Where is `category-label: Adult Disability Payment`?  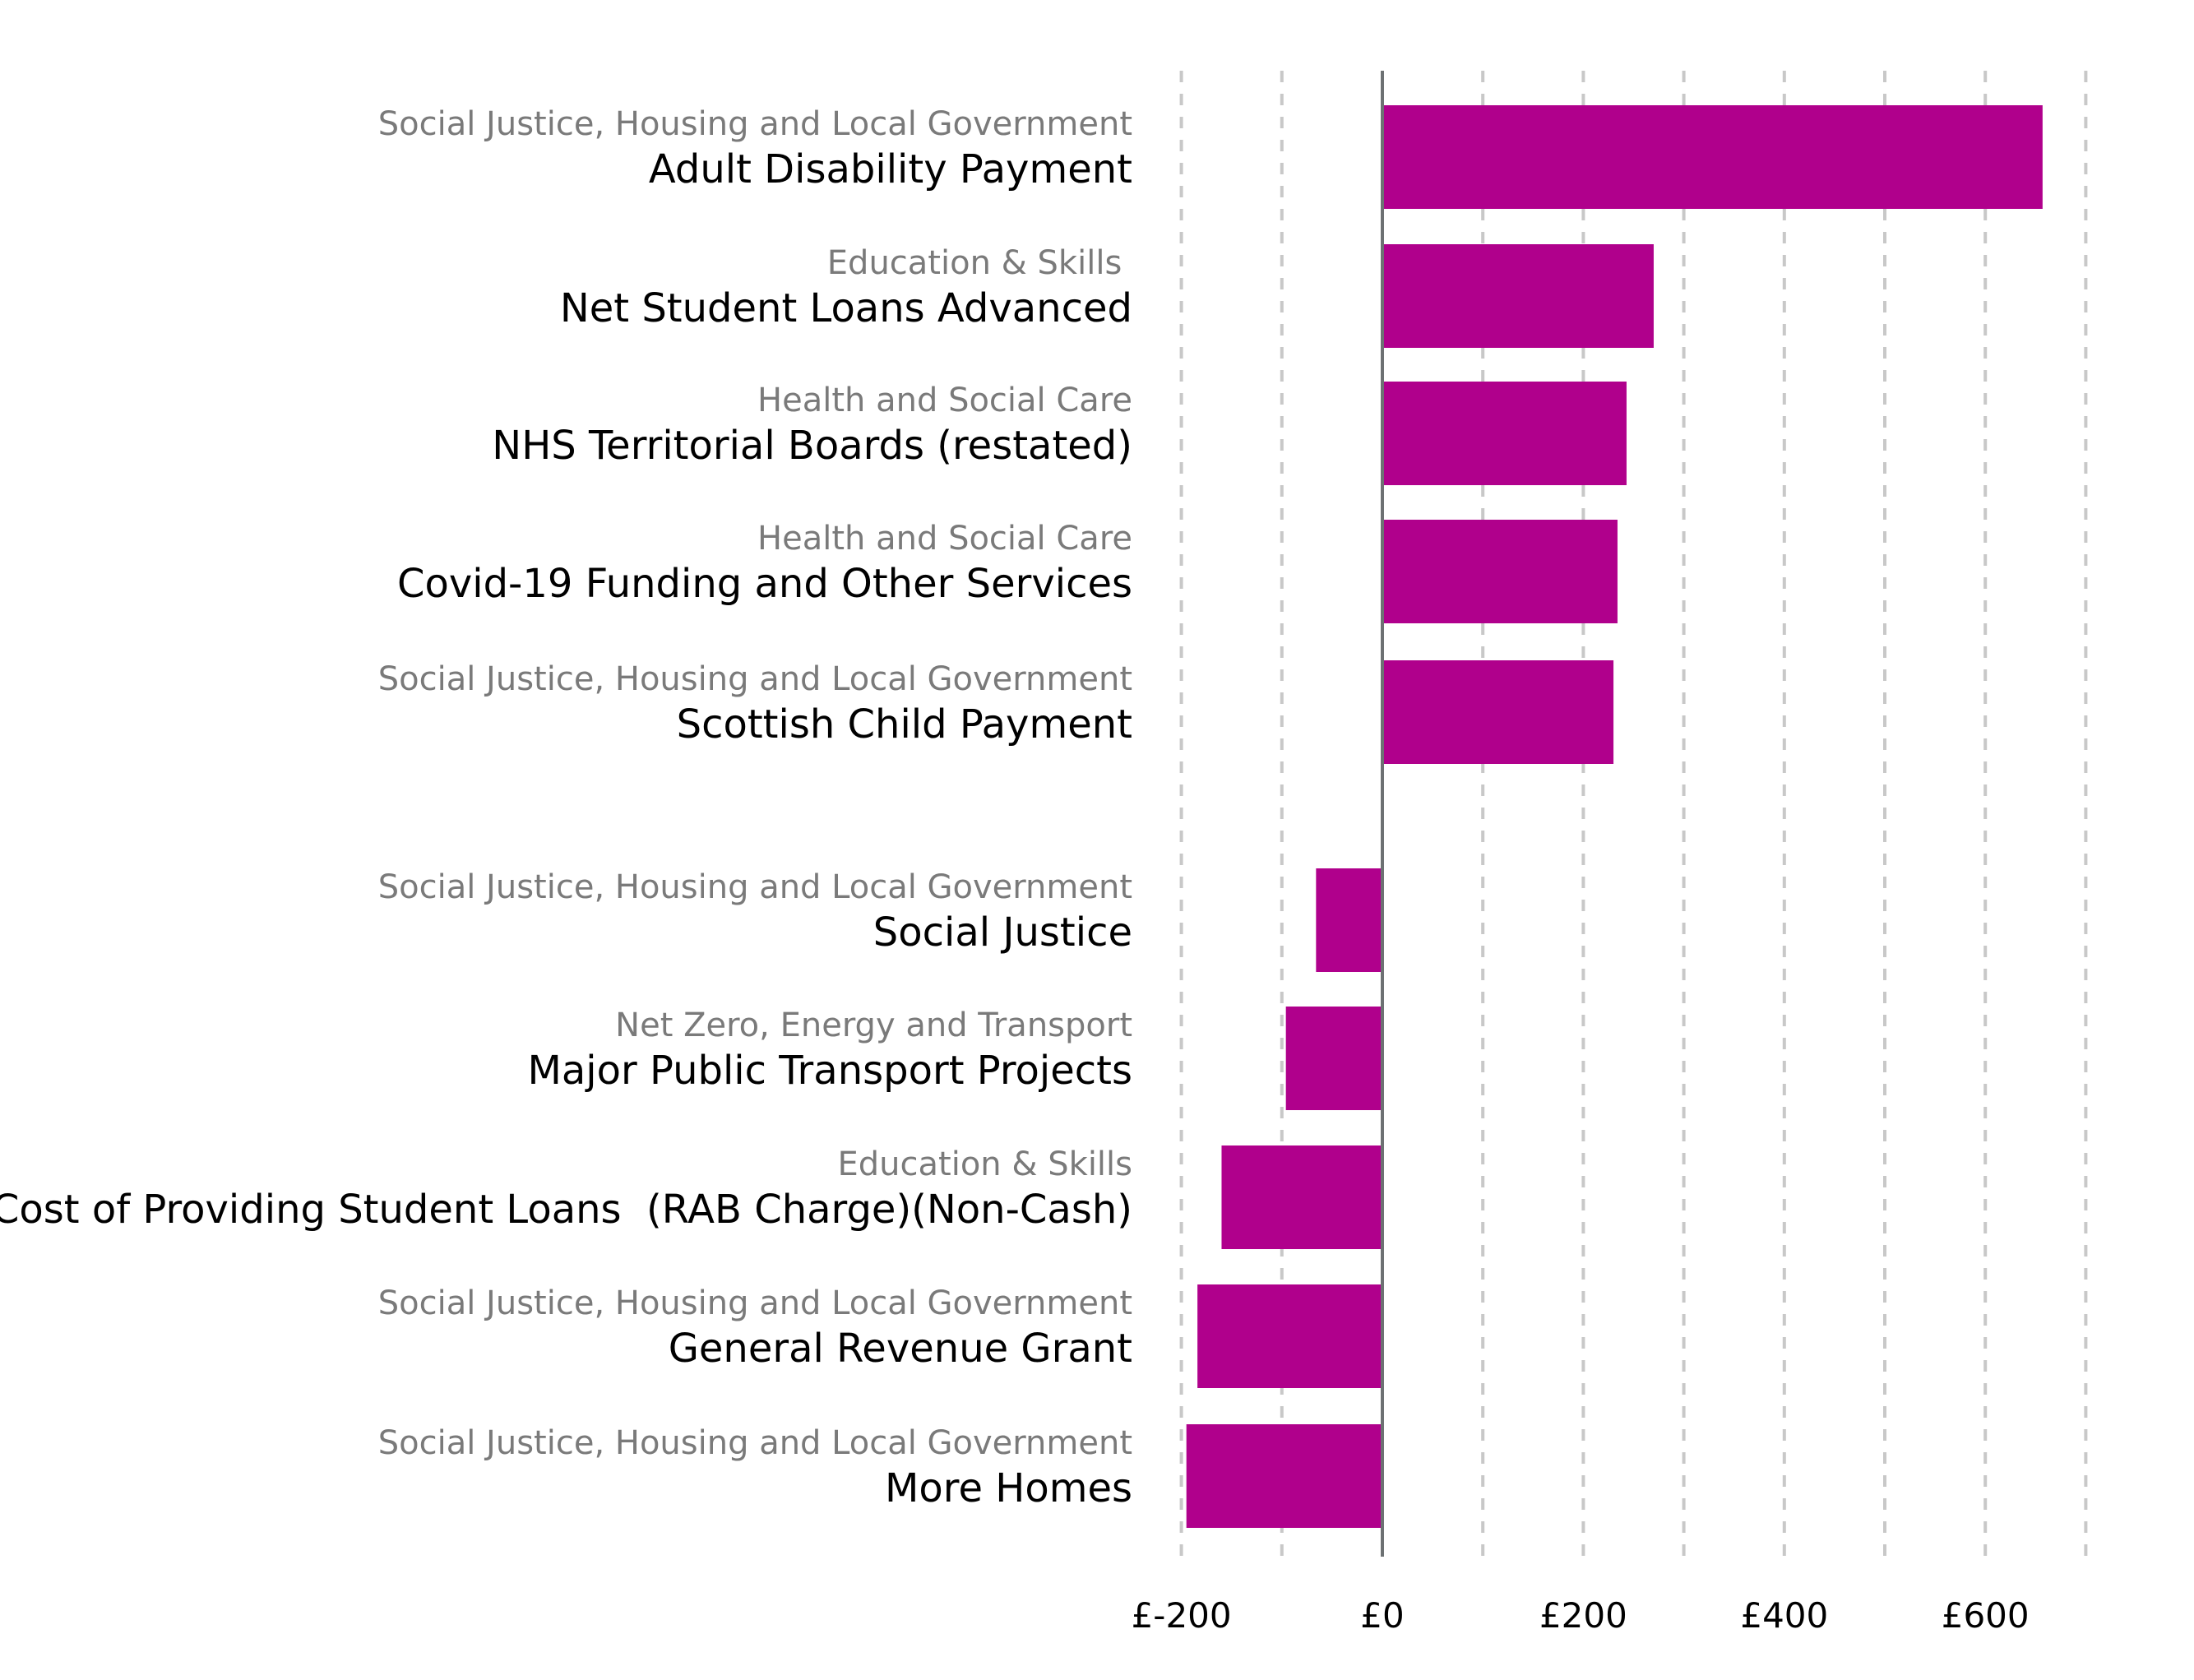
category-label: Adult Disability Payment is located at coordinates (890, 169).